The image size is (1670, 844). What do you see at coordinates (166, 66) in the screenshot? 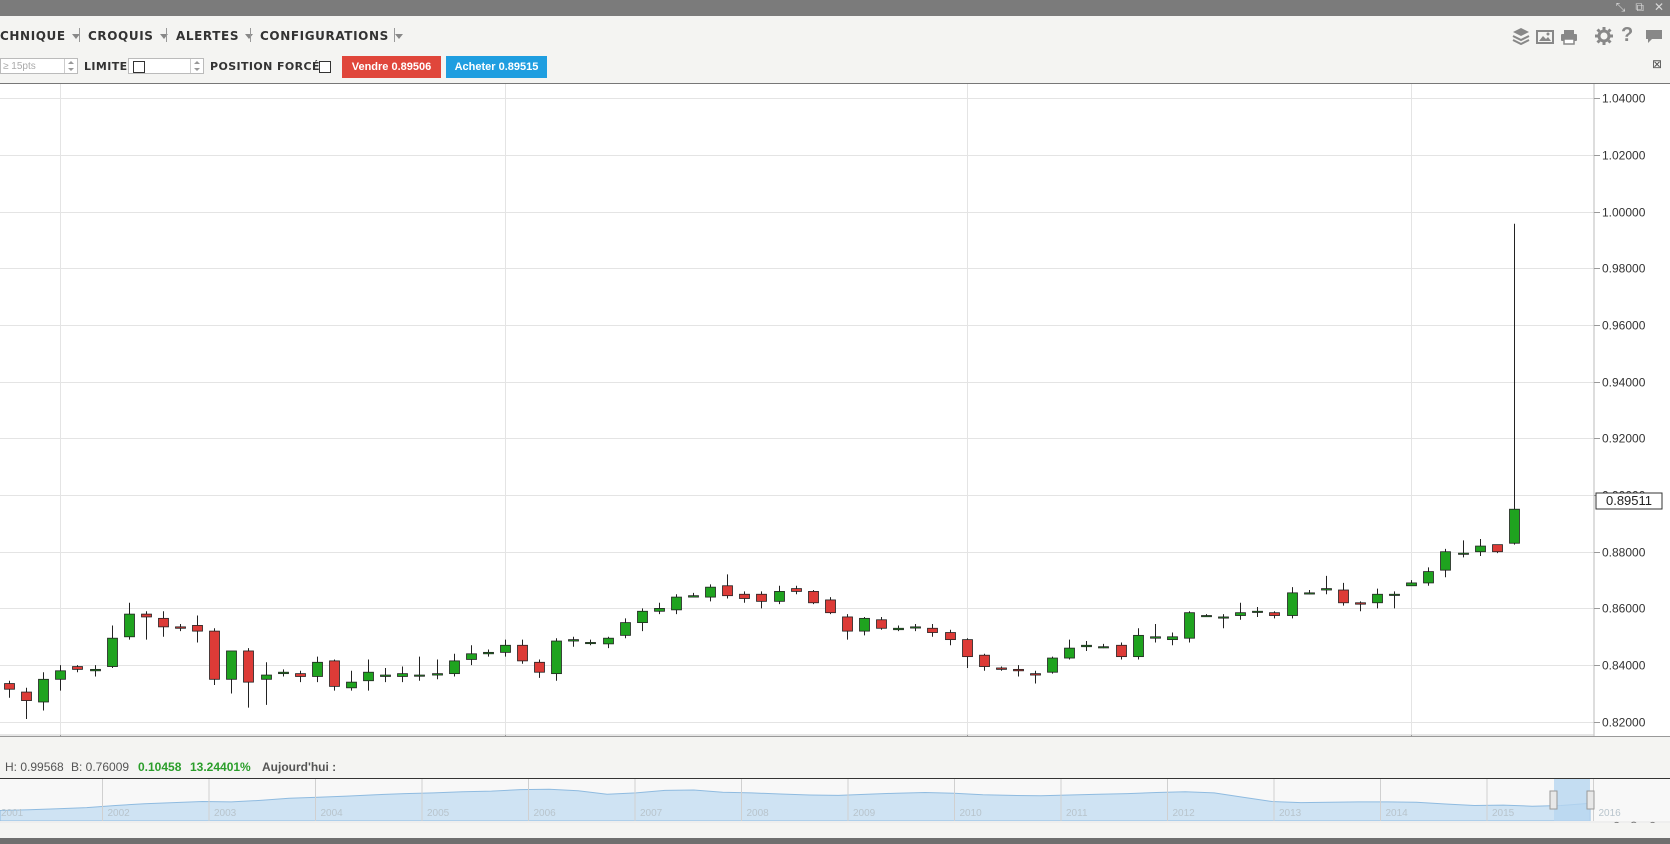
I see `limit-input` at bounding box center [166, 66].